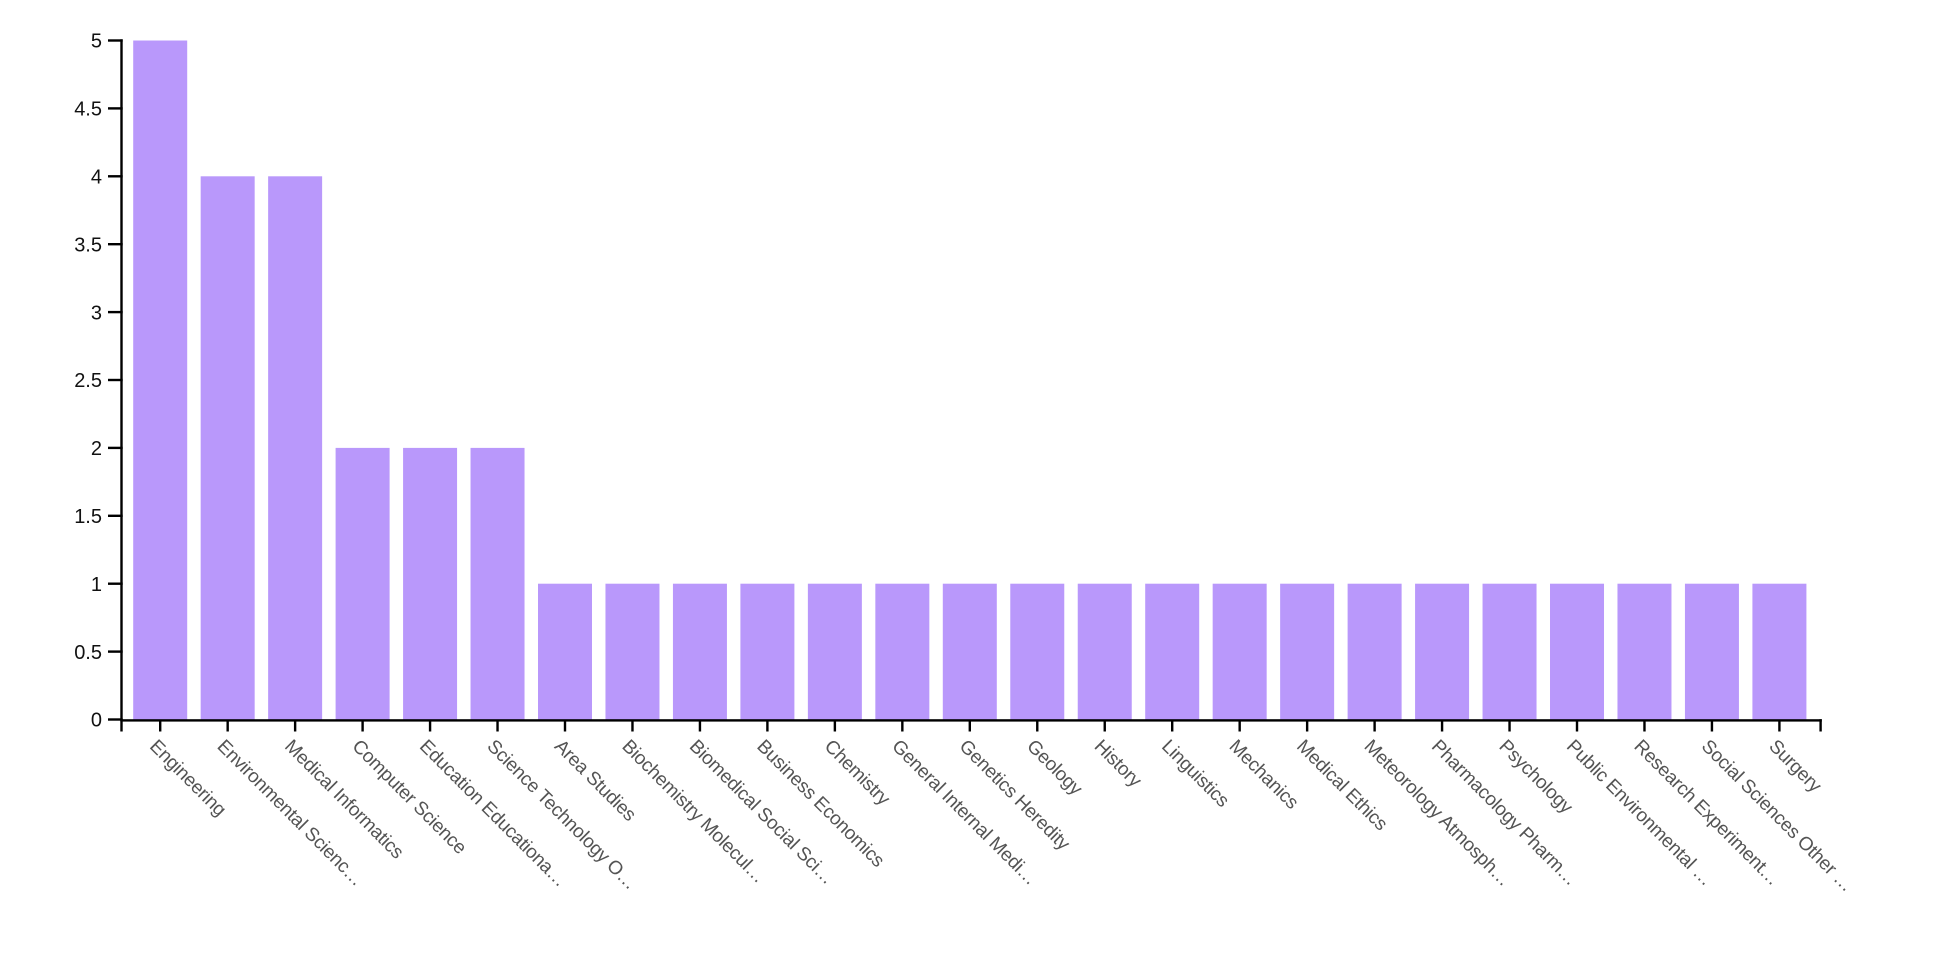 Image resolution: width=1960 pixels, height=960 pixels. What do you see at coordinates (96, 178) in the screenshot?
I see `svg-text: 4` at bounding box center [96, 178].